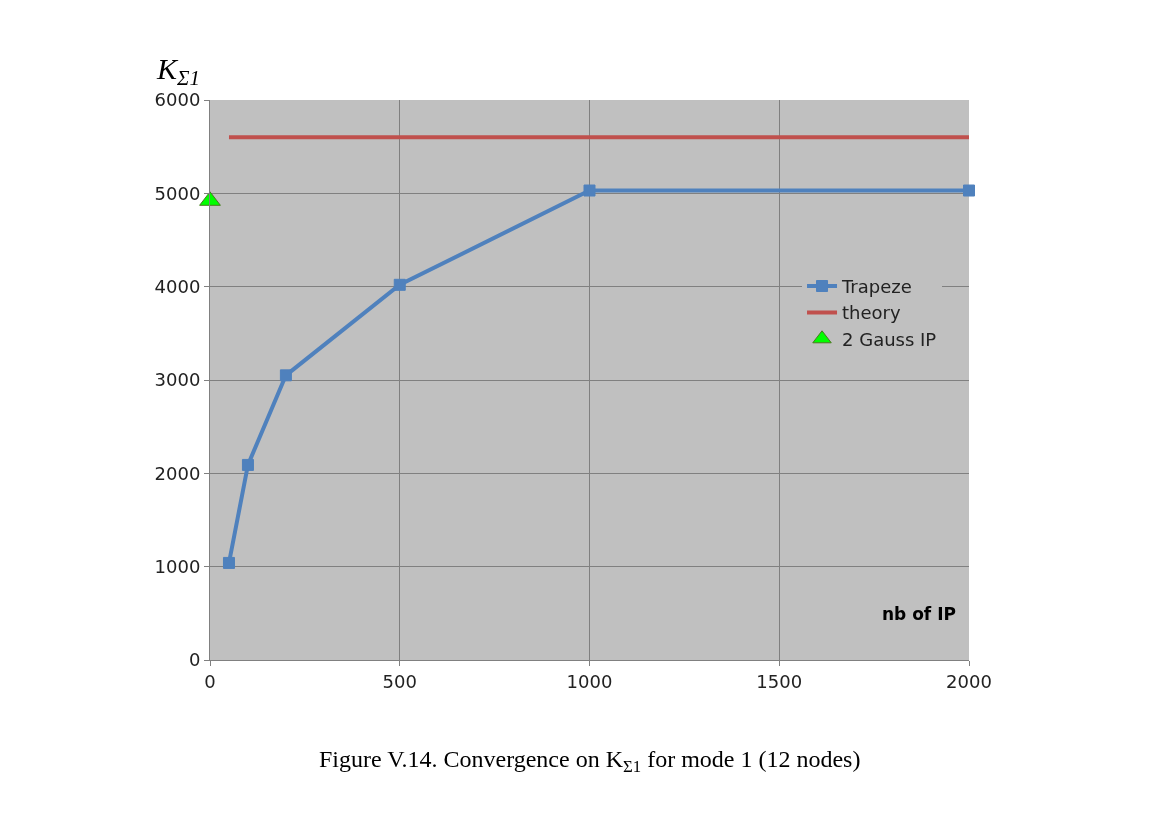 The width and height of the screenshot is (1149, 834). What do you see at coordinates (177, 100) in the screenshot?
I see `y-tick-label: 6000` at bounding box center [177, 100].